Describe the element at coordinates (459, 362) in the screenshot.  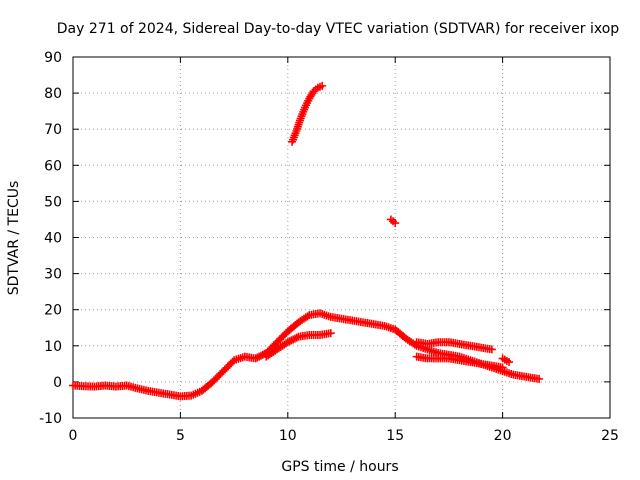
I see `series-late-afternoon-lower` at that location.